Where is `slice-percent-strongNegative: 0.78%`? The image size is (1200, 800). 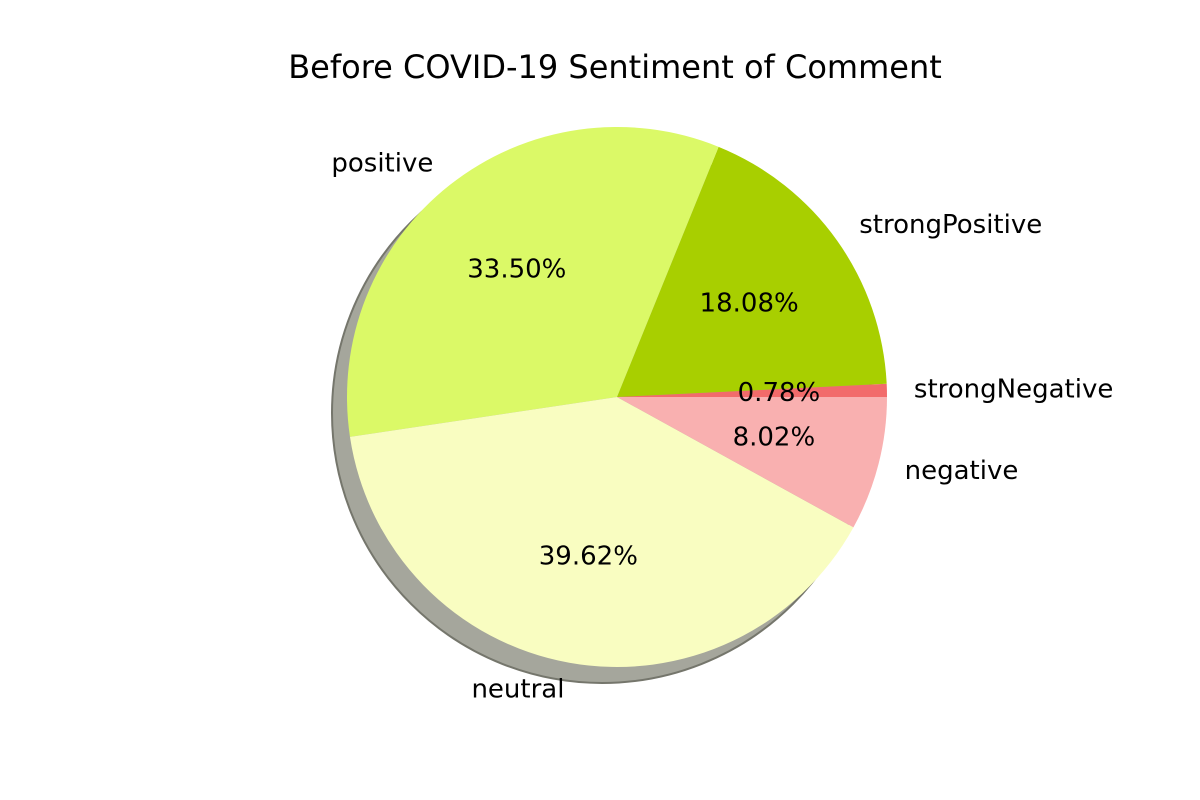
slice-percent-strongNegative: 0.78% is located at coordinates (779, 393).